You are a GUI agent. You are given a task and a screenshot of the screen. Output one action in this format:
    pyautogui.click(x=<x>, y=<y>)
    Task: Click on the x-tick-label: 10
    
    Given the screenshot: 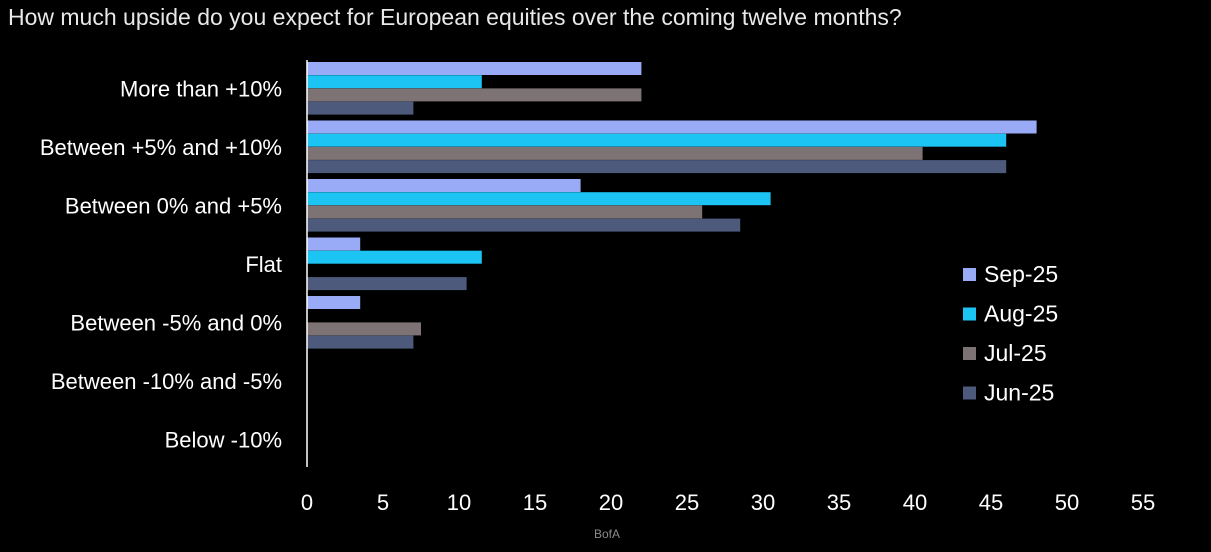 What is the action you would take?
    pyautogui.click(x=459, y=502)
    